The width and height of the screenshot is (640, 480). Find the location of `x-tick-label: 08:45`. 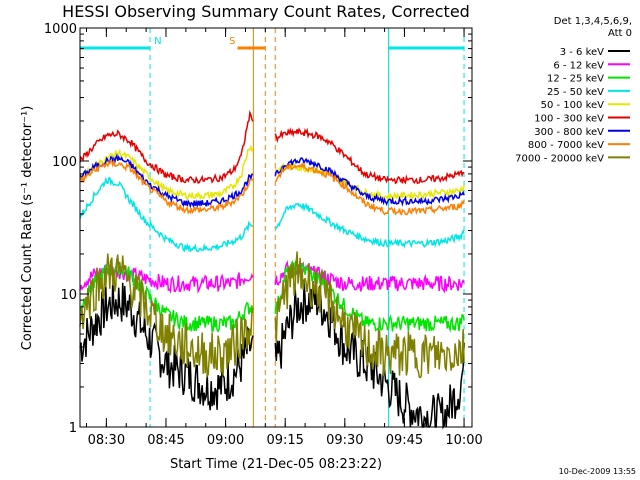

x-tick-label: 08:45 is located at coordinates (165, 440).